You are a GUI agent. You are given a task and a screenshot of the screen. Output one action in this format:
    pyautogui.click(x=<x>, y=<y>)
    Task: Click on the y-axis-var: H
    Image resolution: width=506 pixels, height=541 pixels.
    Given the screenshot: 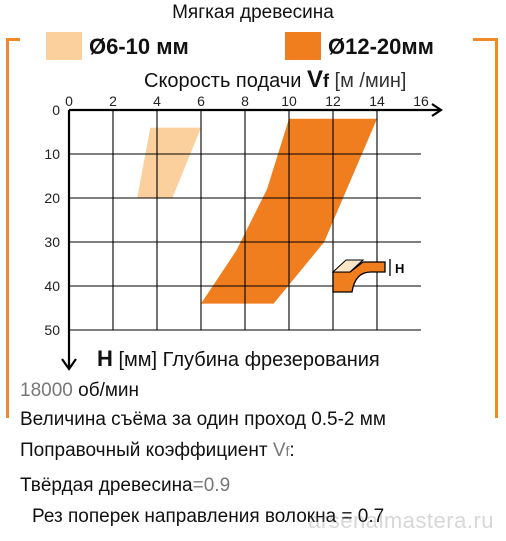 What is the action you would take?
    pyautogui.click(x=105, y=358)
    